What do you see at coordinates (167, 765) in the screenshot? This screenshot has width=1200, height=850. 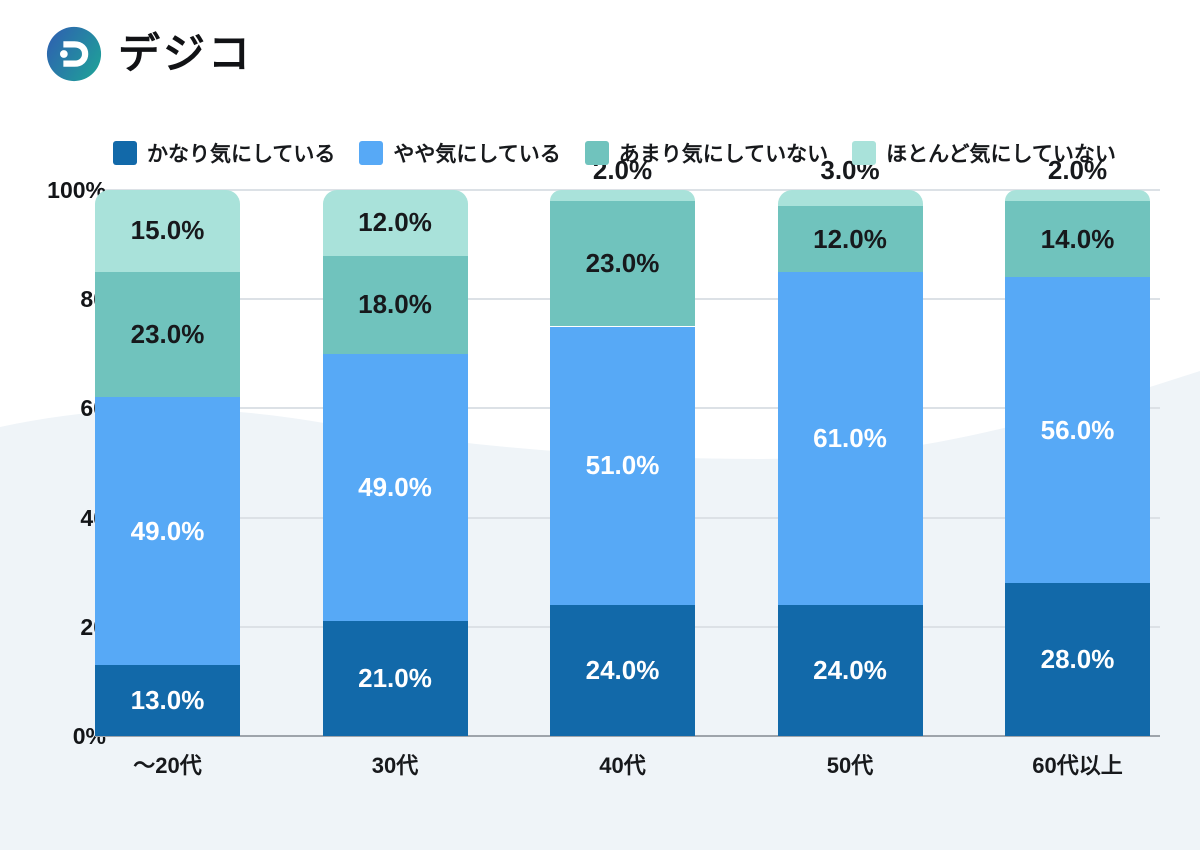 I see `x-axis-category-label: ～20代` at bounding box center [167, 765].